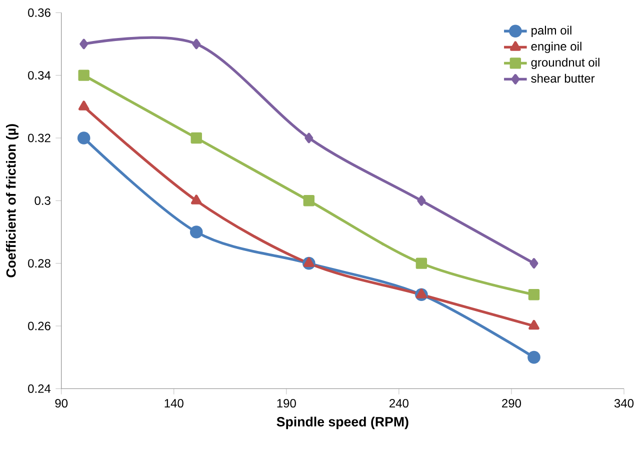 The width and height of the screenshot is (636, 450). I want to click on x-tick-label: 290, so click(512, 403).